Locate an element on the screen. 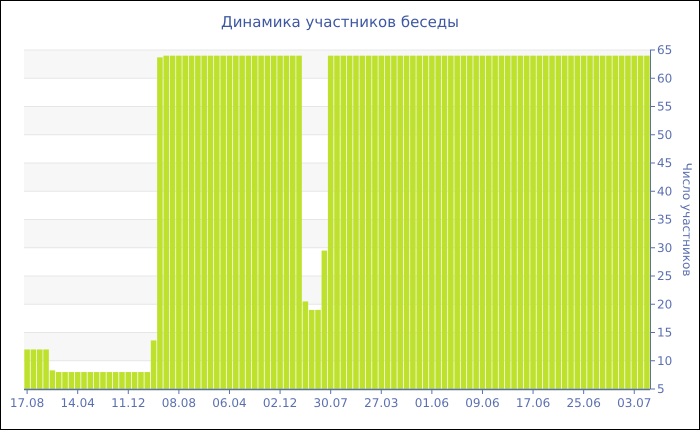  y-tick-label: 65 is located at coordinates (664, 50).